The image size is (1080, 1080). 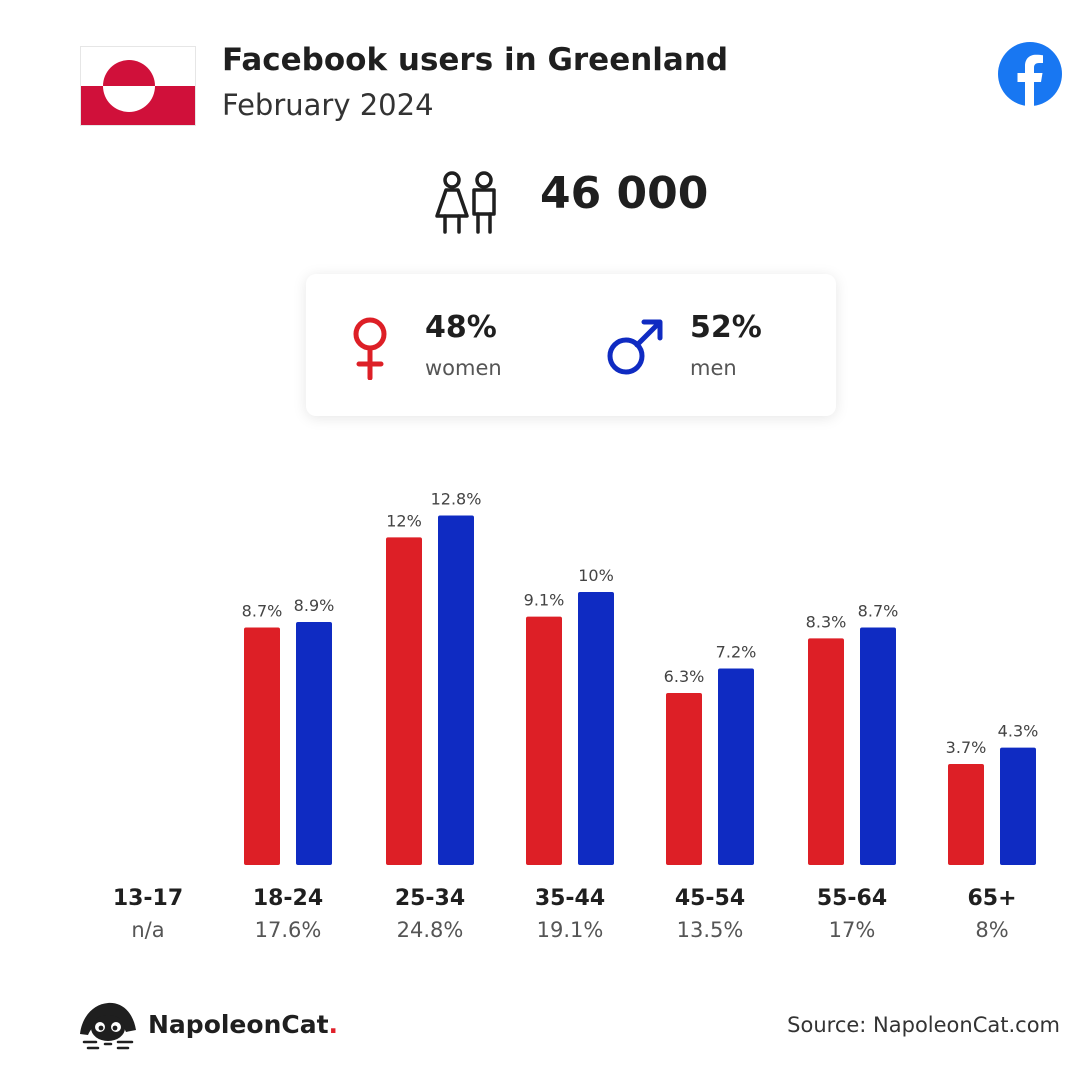 What do you see at coordinates (456, 499) in the screenshot?
I see `data-label: 12.8%` at bounding box center [456, 499].